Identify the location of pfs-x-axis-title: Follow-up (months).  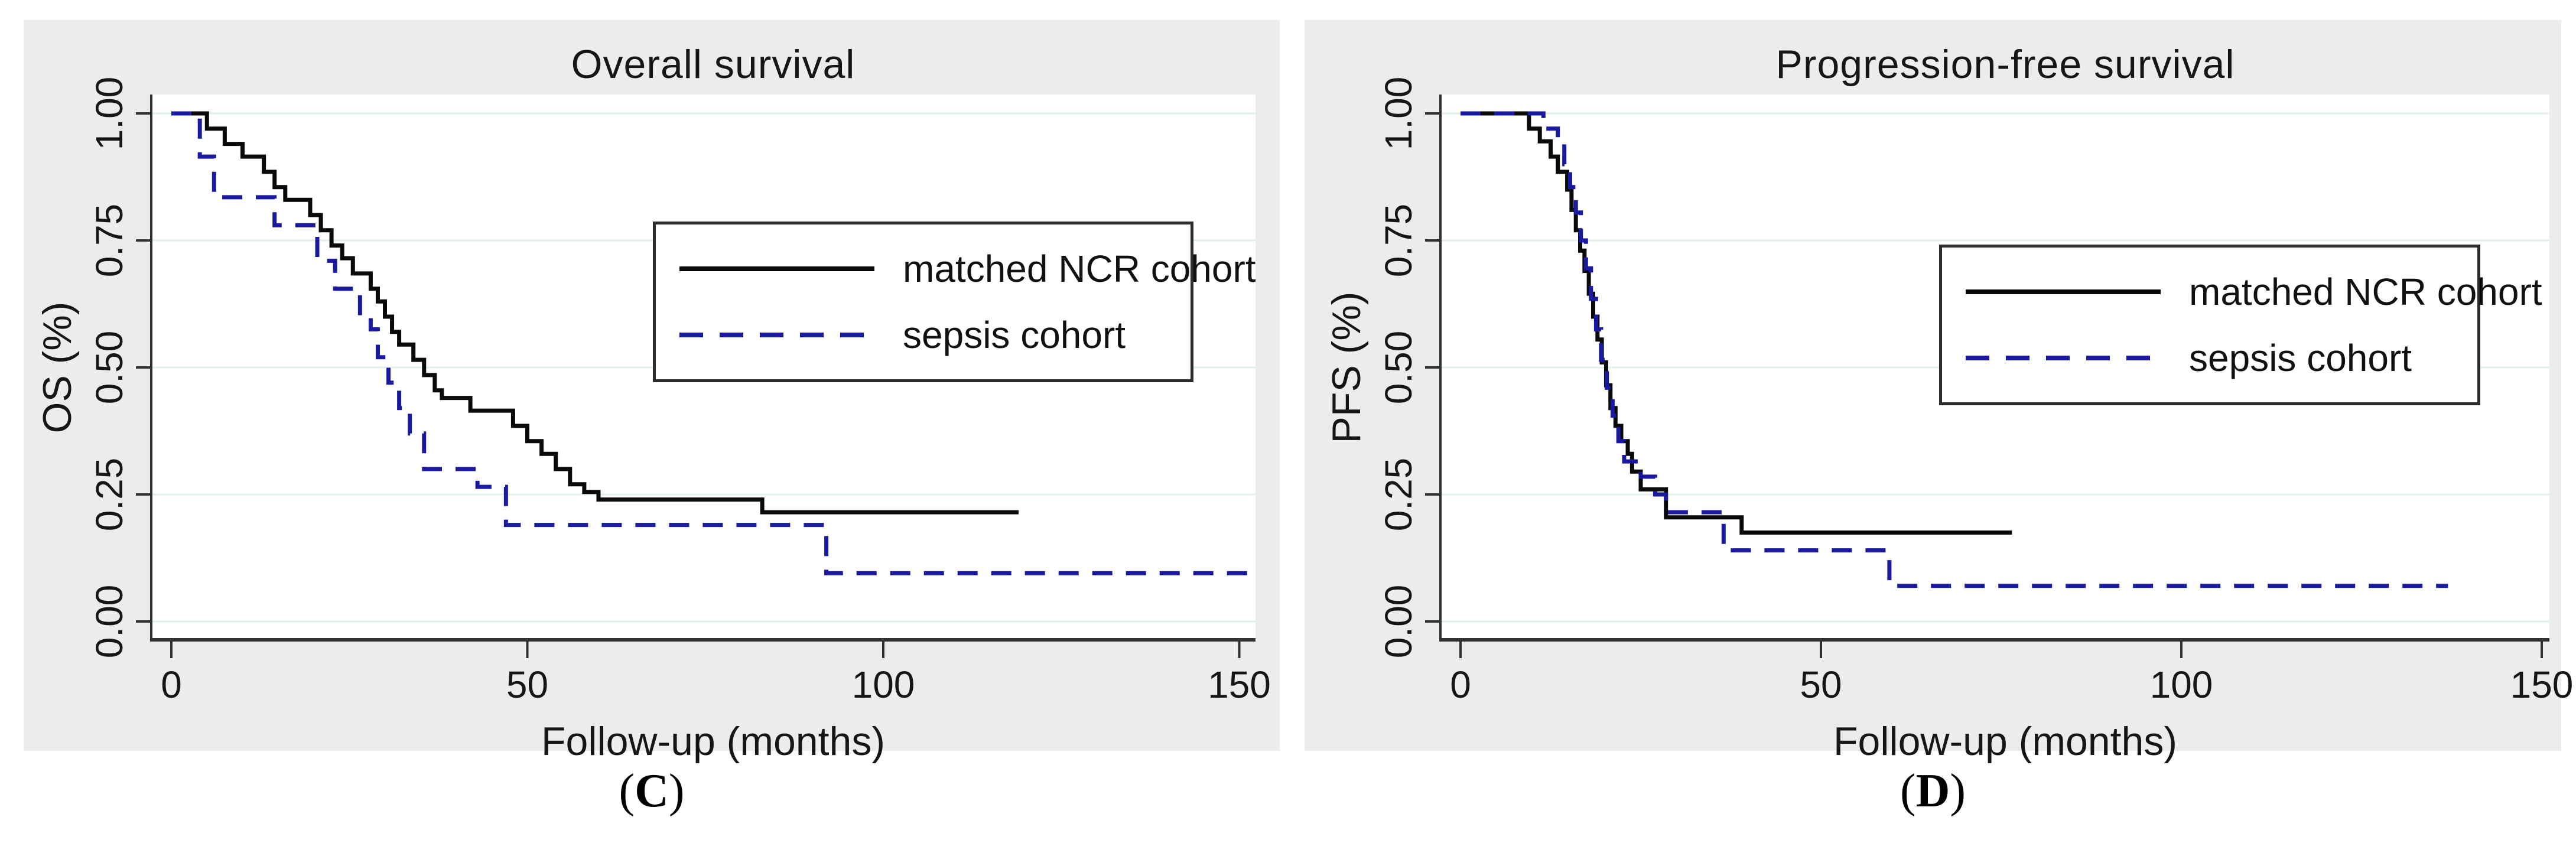
(2005, 741).